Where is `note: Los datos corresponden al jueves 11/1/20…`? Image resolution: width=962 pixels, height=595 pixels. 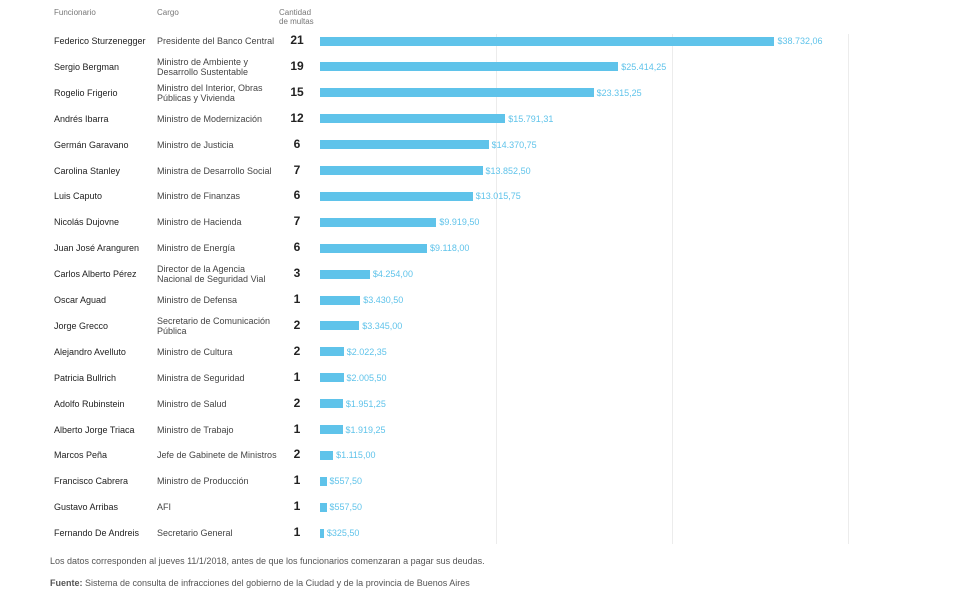 note: Los datos corresponden al jueves 11/1/20… is located at coordinates (267, 561).